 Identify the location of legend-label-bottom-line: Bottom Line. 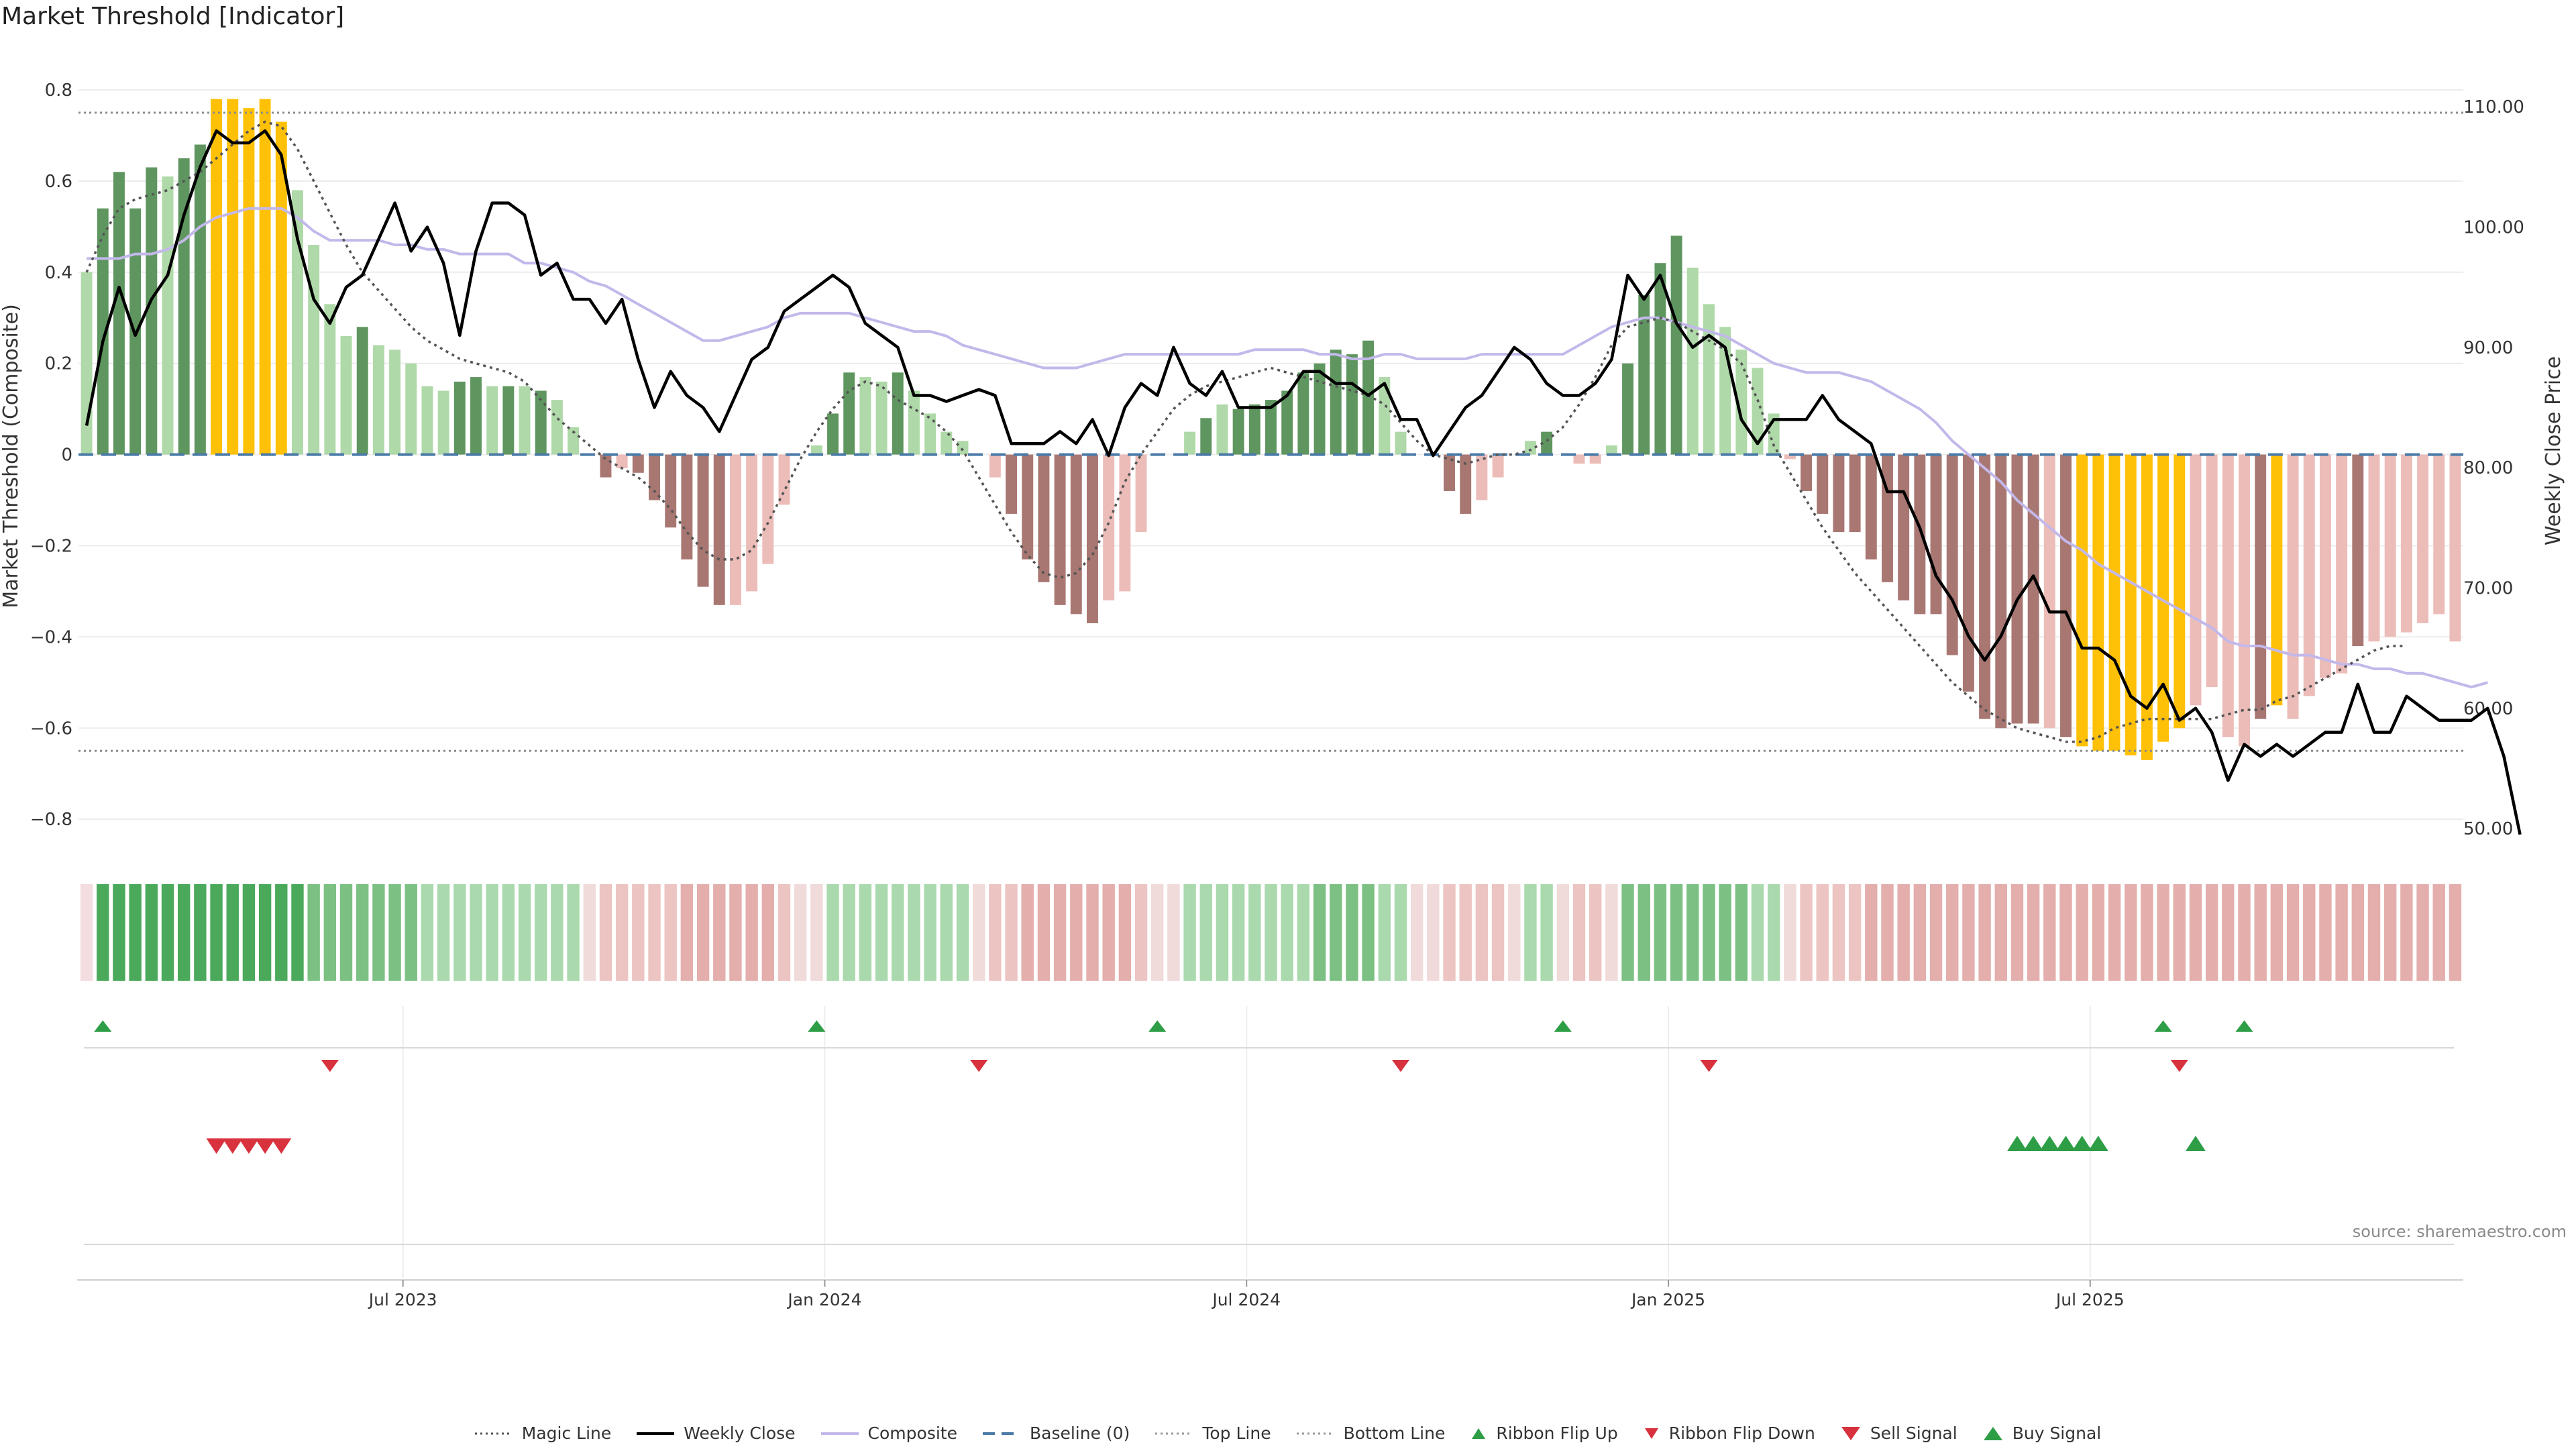
(1394, 1433).